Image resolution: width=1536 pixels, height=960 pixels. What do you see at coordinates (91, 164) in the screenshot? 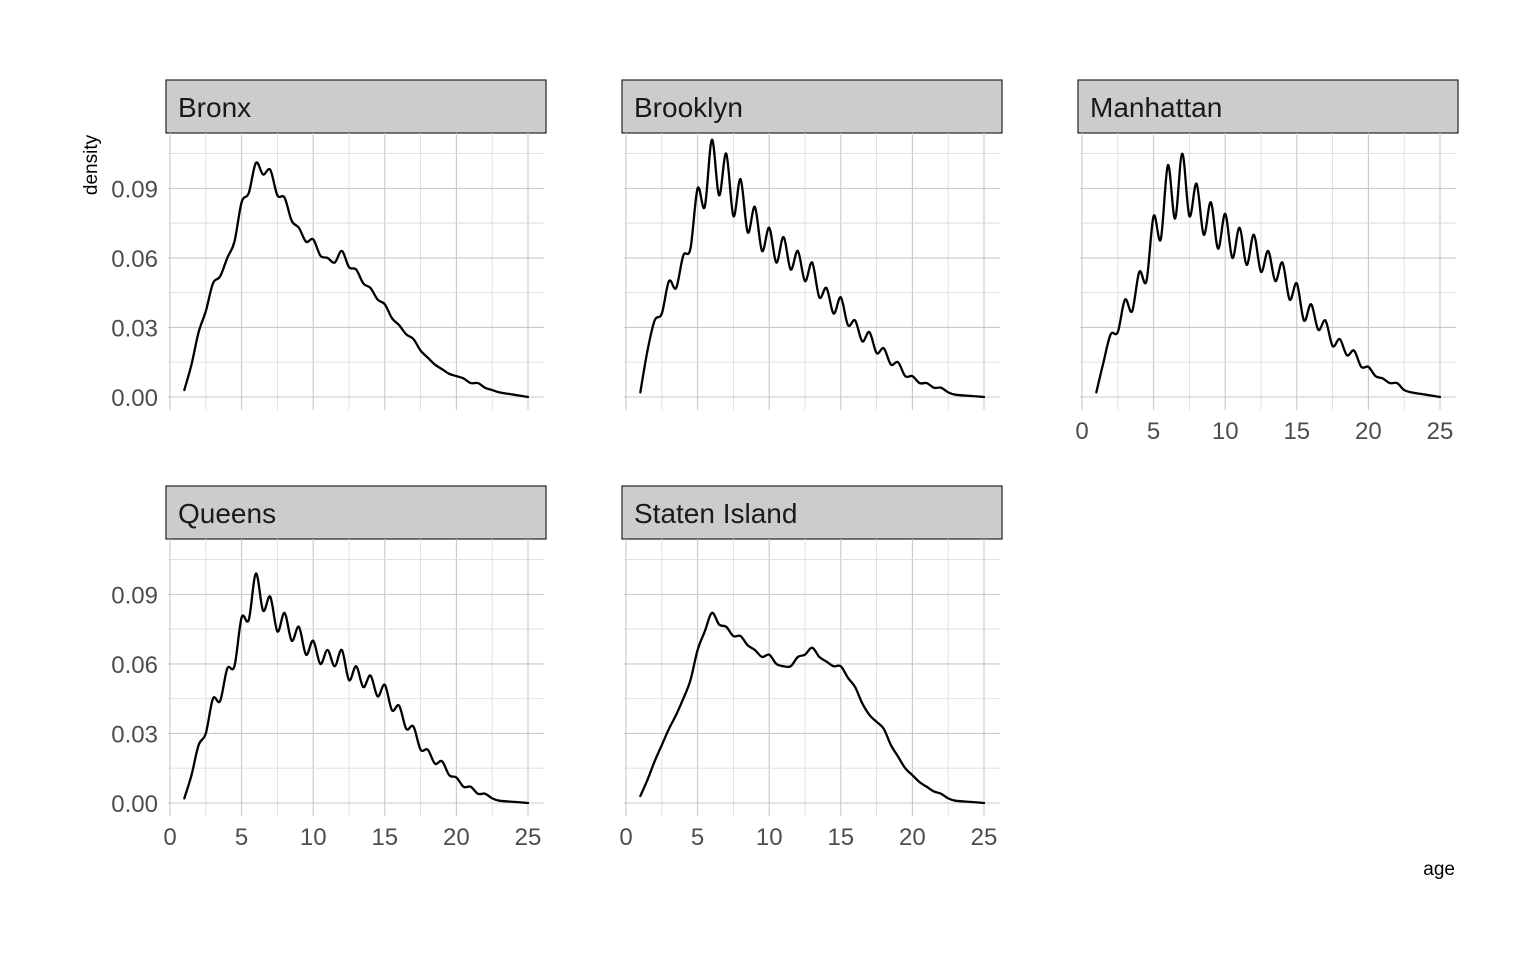
I see `y-axis-title: density` at bounding box center [91, 164].